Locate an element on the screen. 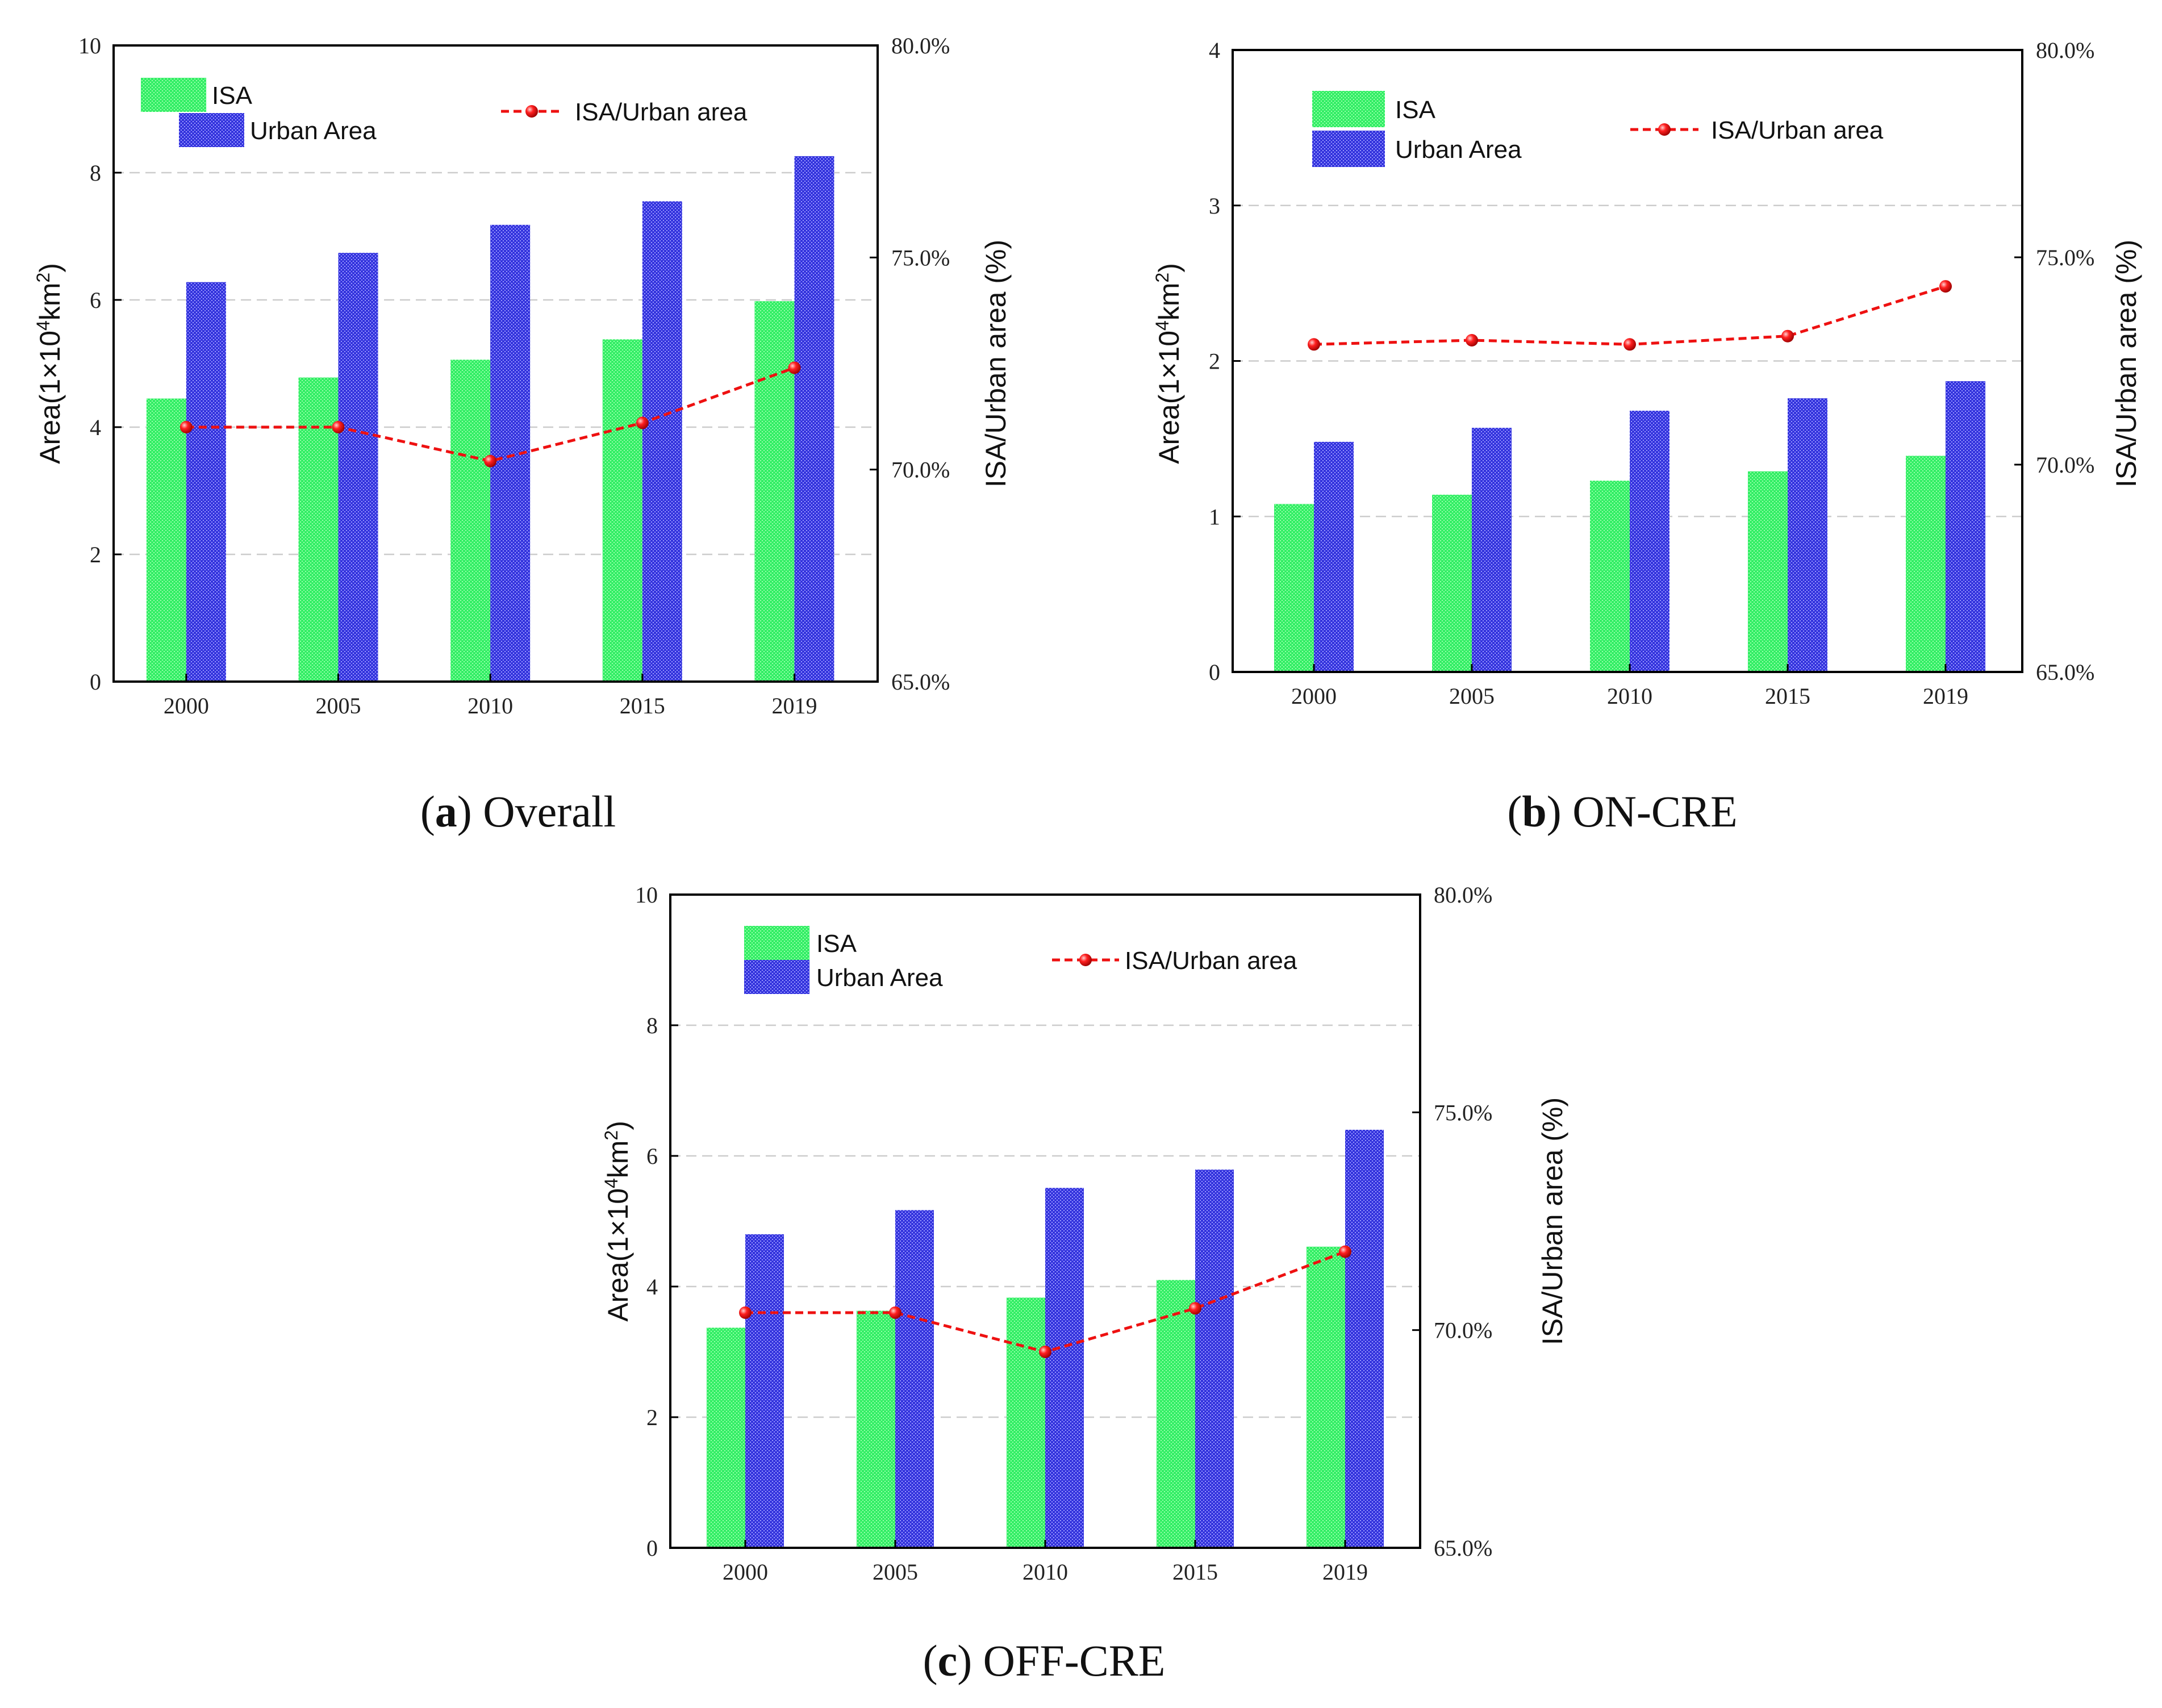 The width and height of the screenshot is (2162, 1708). bar-urban-2015 is located at coordinates (1807, 535).